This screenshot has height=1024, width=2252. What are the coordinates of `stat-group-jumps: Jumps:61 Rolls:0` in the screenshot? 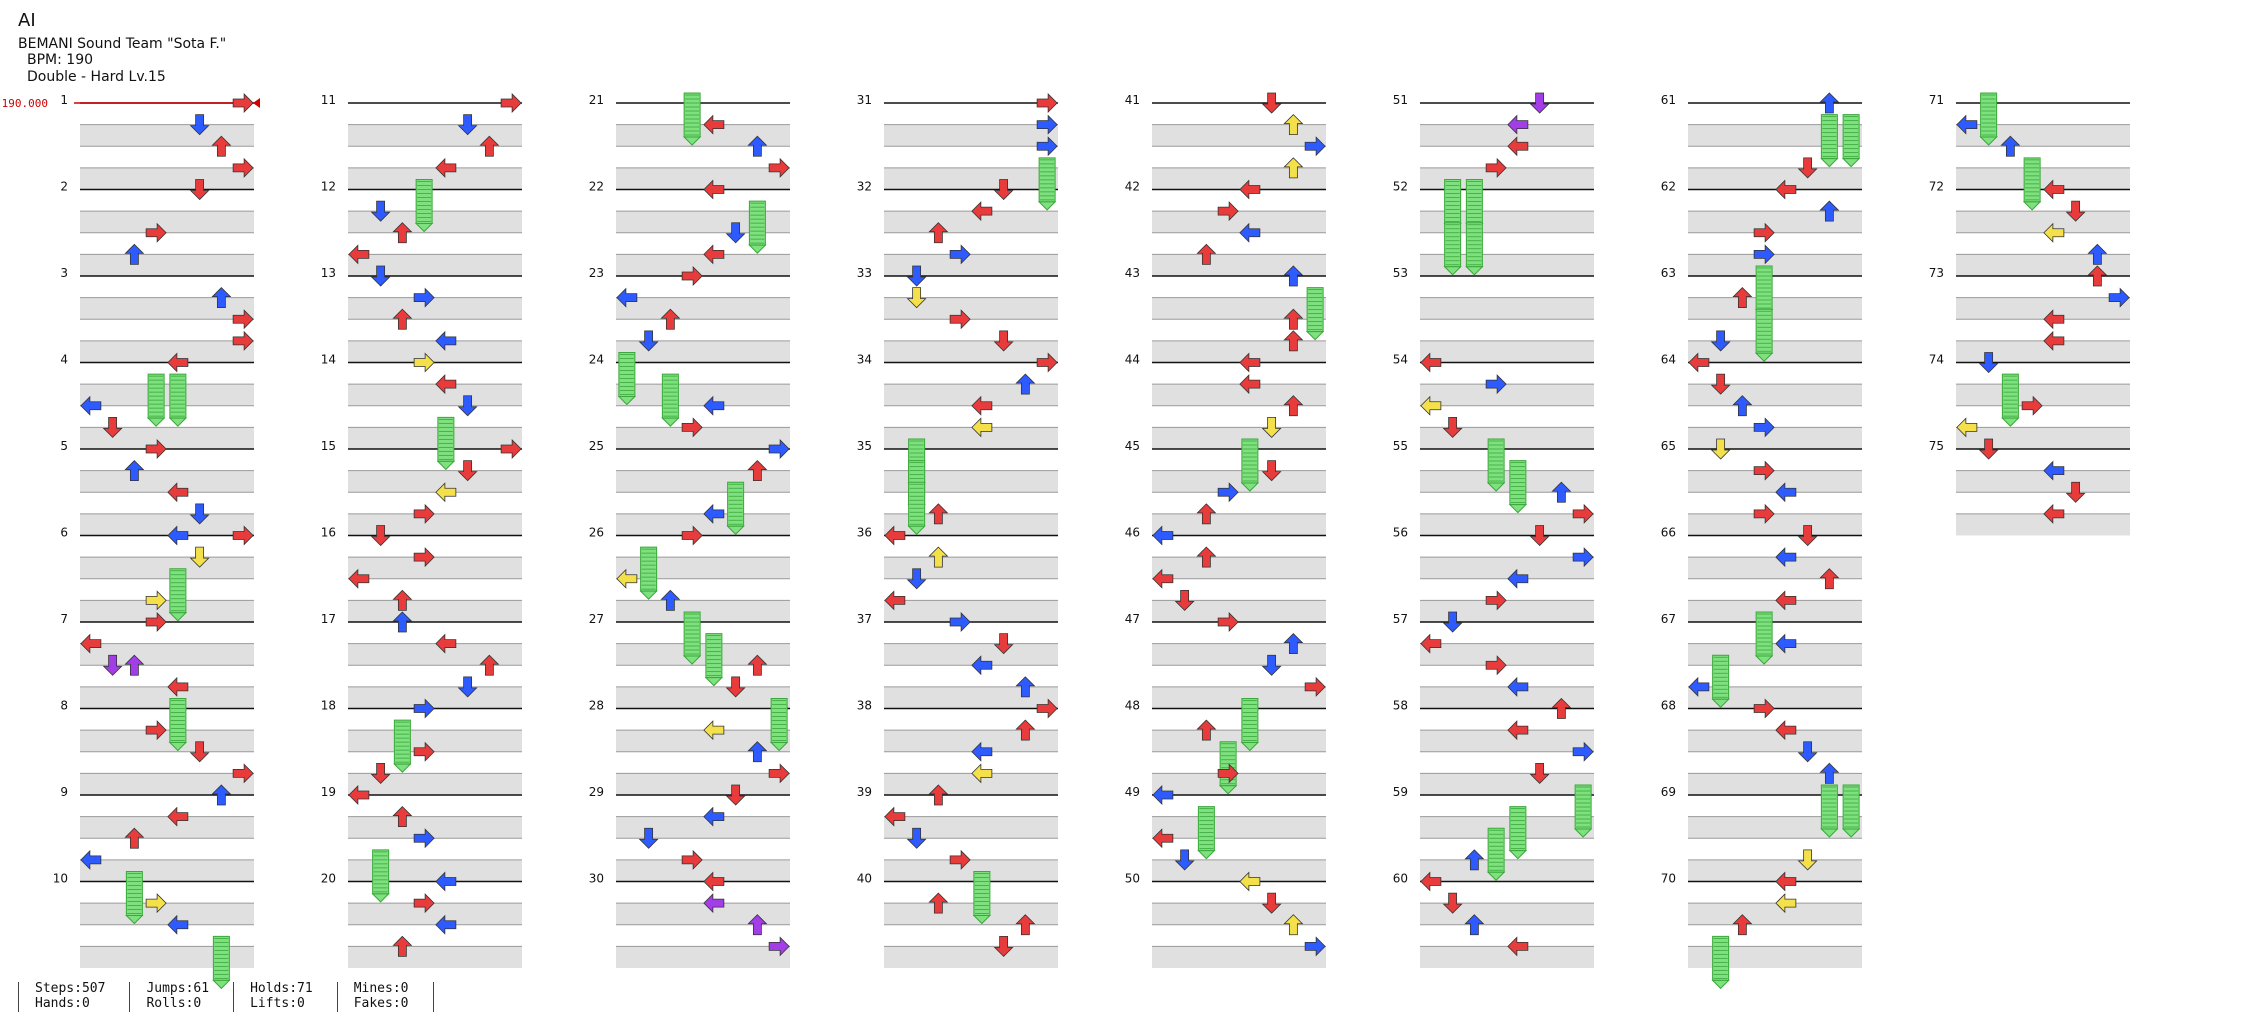 It's located at (181, 996).